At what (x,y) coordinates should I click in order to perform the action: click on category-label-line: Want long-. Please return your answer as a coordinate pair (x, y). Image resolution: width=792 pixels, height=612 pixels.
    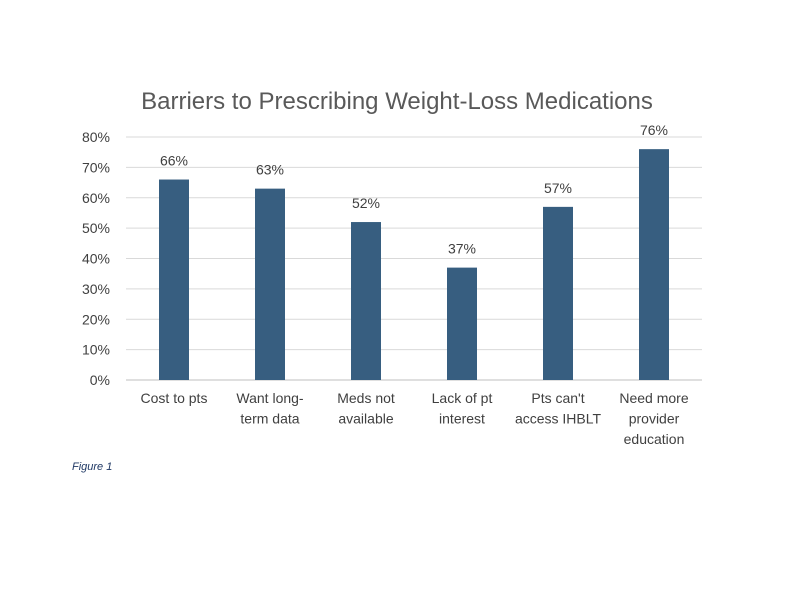
    Looking at the image, I should click on (270, 398).